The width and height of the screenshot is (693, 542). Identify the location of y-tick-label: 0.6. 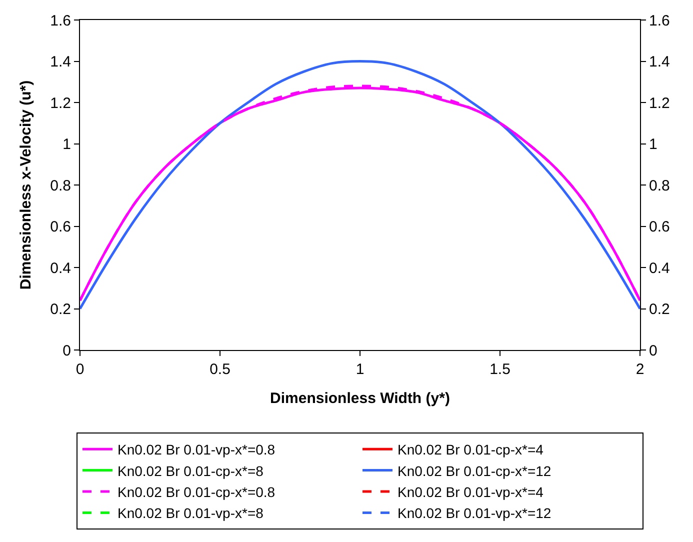
(60, 227).